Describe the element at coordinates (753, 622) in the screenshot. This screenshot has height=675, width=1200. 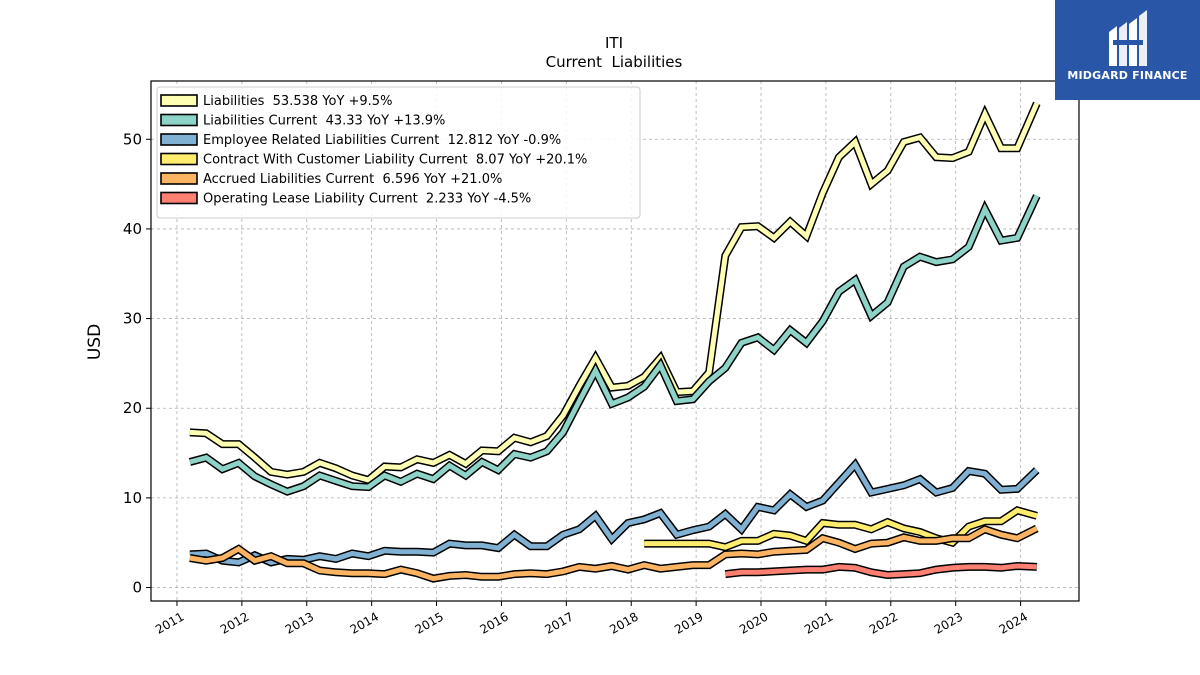
I see `x-tick-label: 2020` at that location.